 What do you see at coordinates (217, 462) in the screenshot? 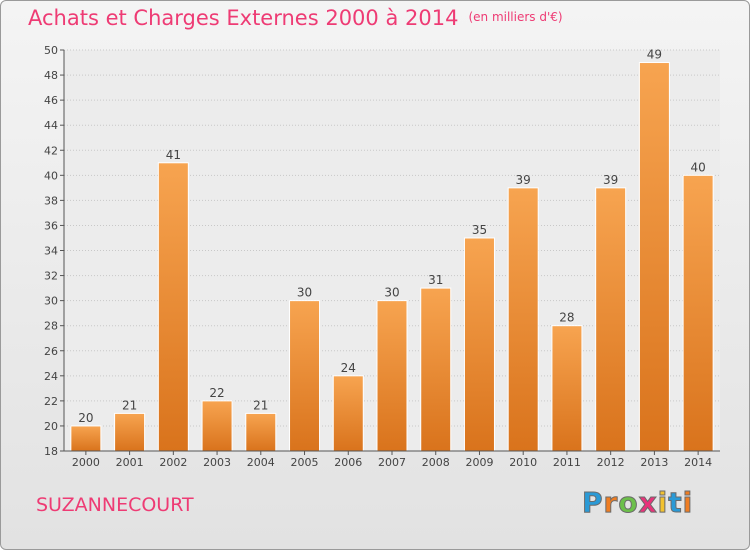
I see `x-tick-label: 2003` at bounding box center [217, 462].